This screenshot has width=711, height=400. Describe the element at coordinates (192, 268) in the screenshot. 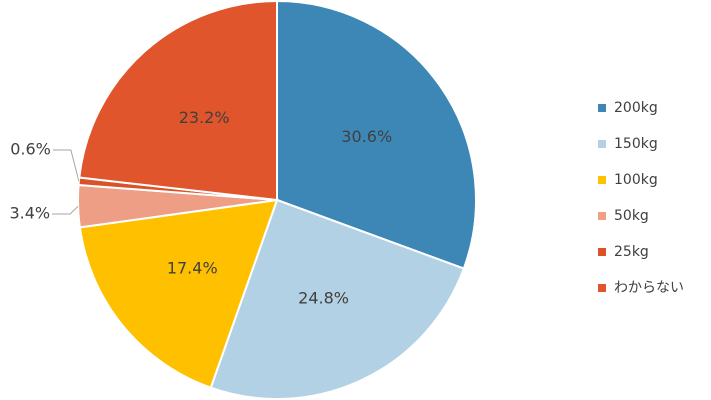

I see `data-label: 17.4%` at that location.